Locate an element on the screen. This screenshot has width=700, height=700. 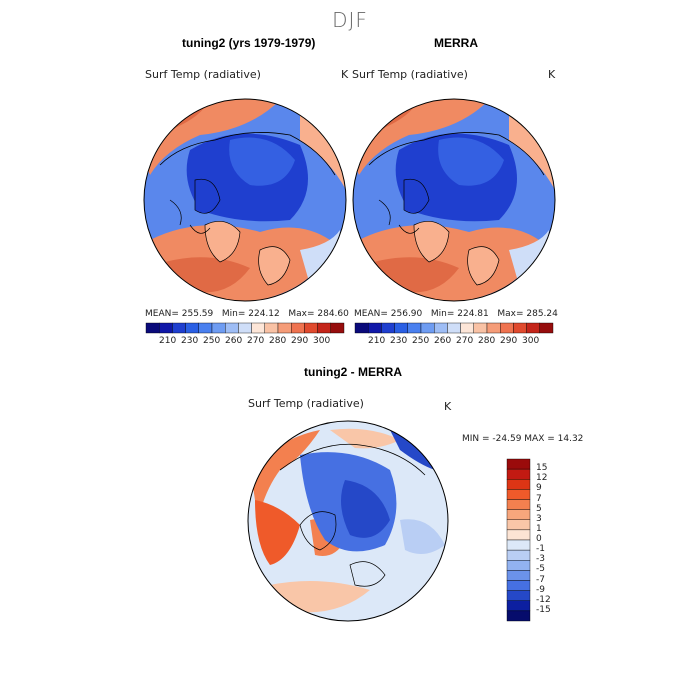
panel2-colorbar-tick-label: 210 is located at coordinates (377, 341).